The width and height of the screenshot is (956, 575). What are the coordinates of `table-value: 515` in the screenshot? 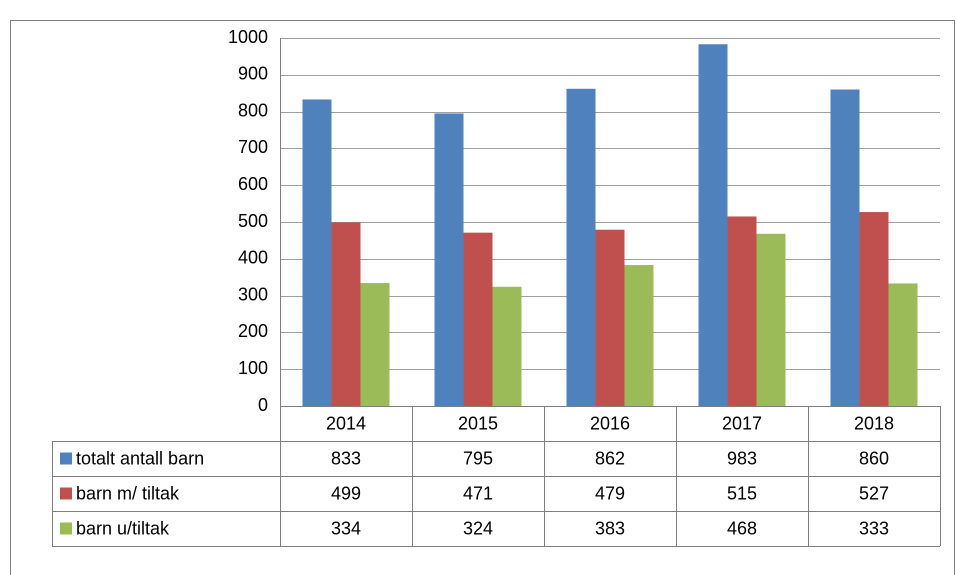 It's located at (742, 493).